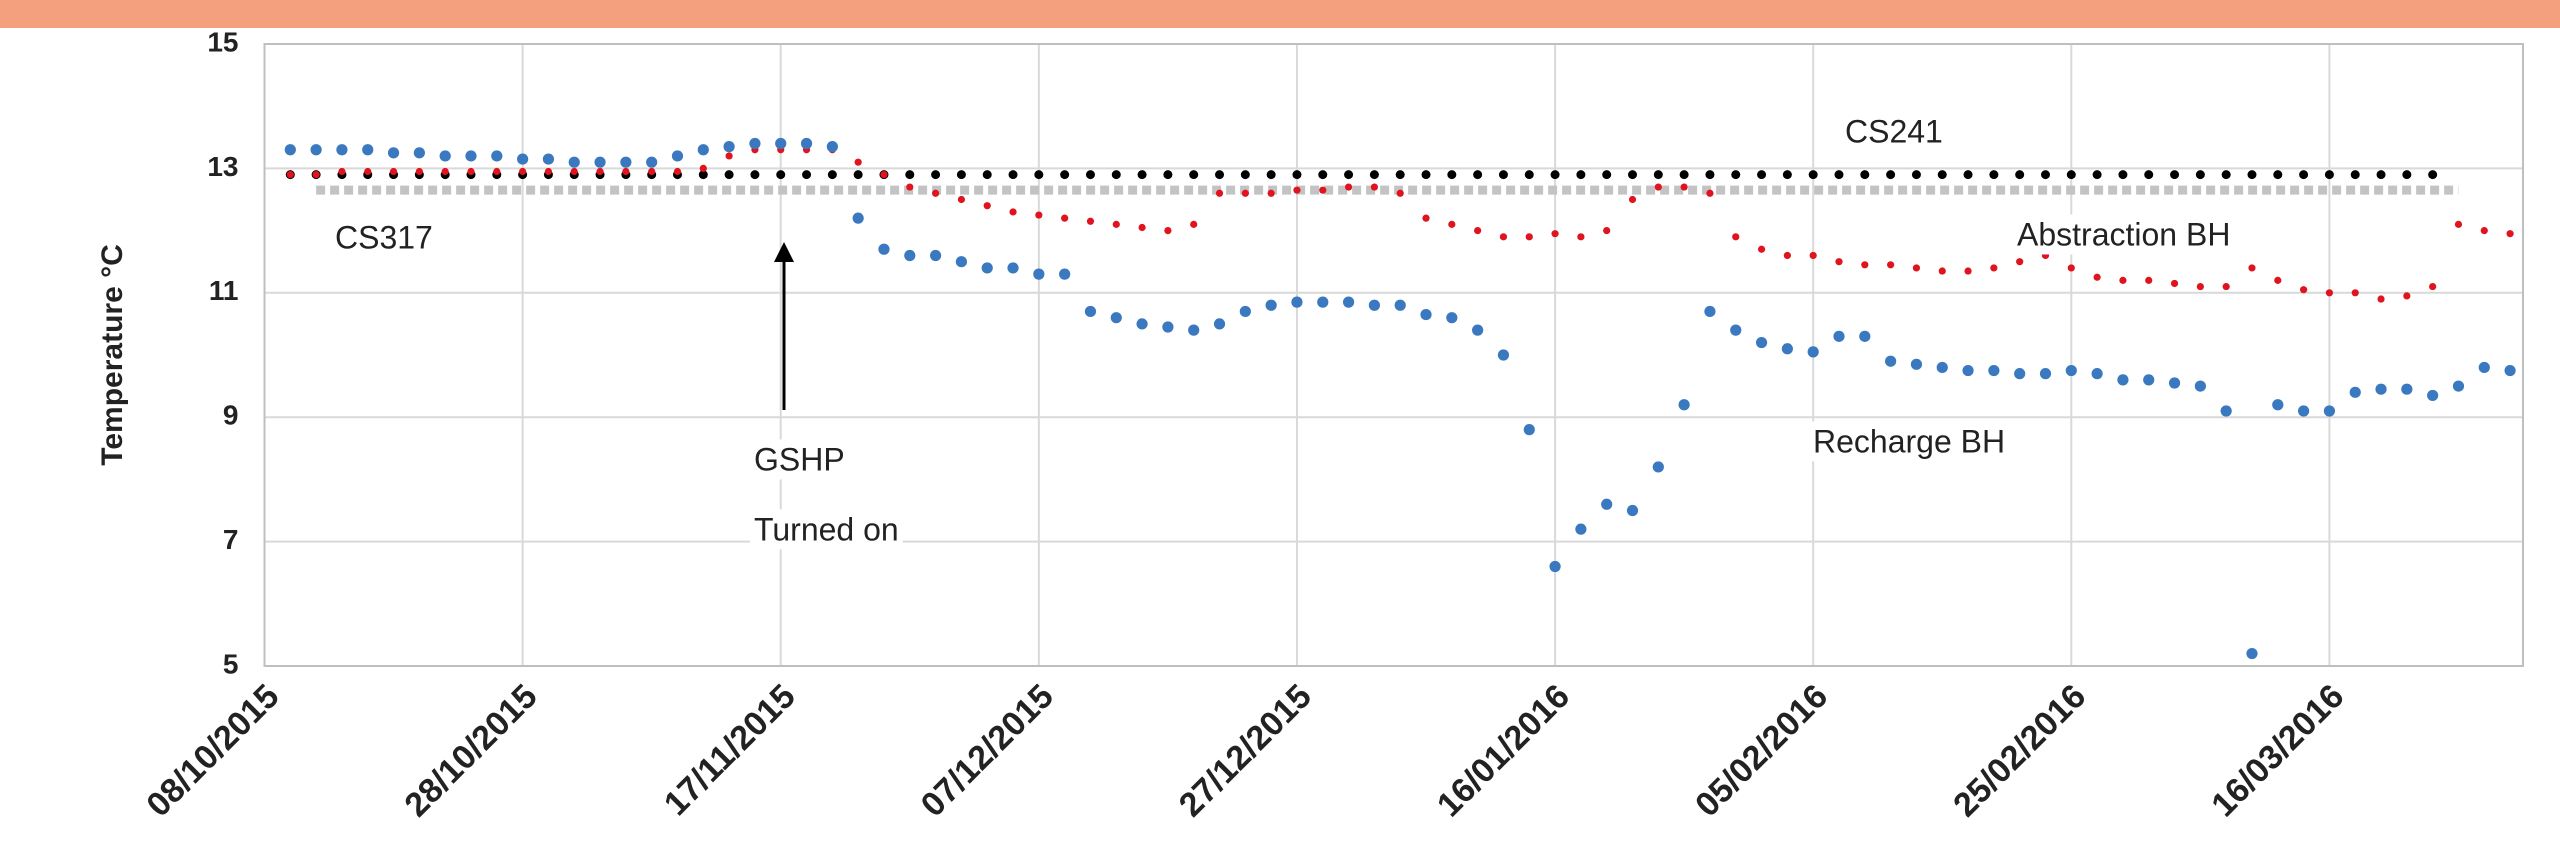 This screenshot has width=2560, height=861. I want to click on series-label: CS317, so click(384, 237).